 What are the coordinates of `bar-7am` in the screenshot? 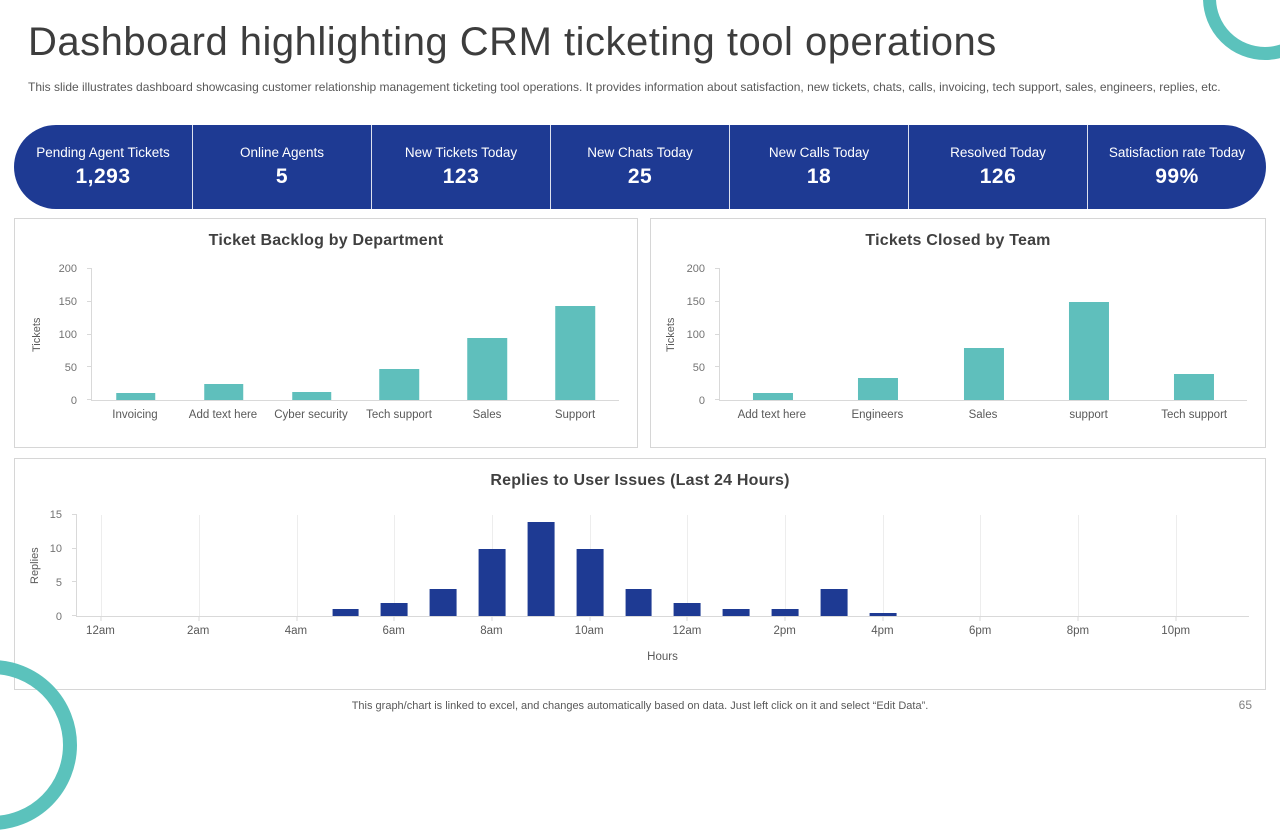 It's located at (443, 602).